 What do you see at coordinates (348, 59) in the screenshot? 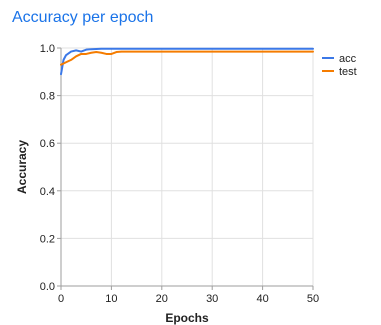
I see `legend-label-acc: acc` at bounding box center [348, 59].